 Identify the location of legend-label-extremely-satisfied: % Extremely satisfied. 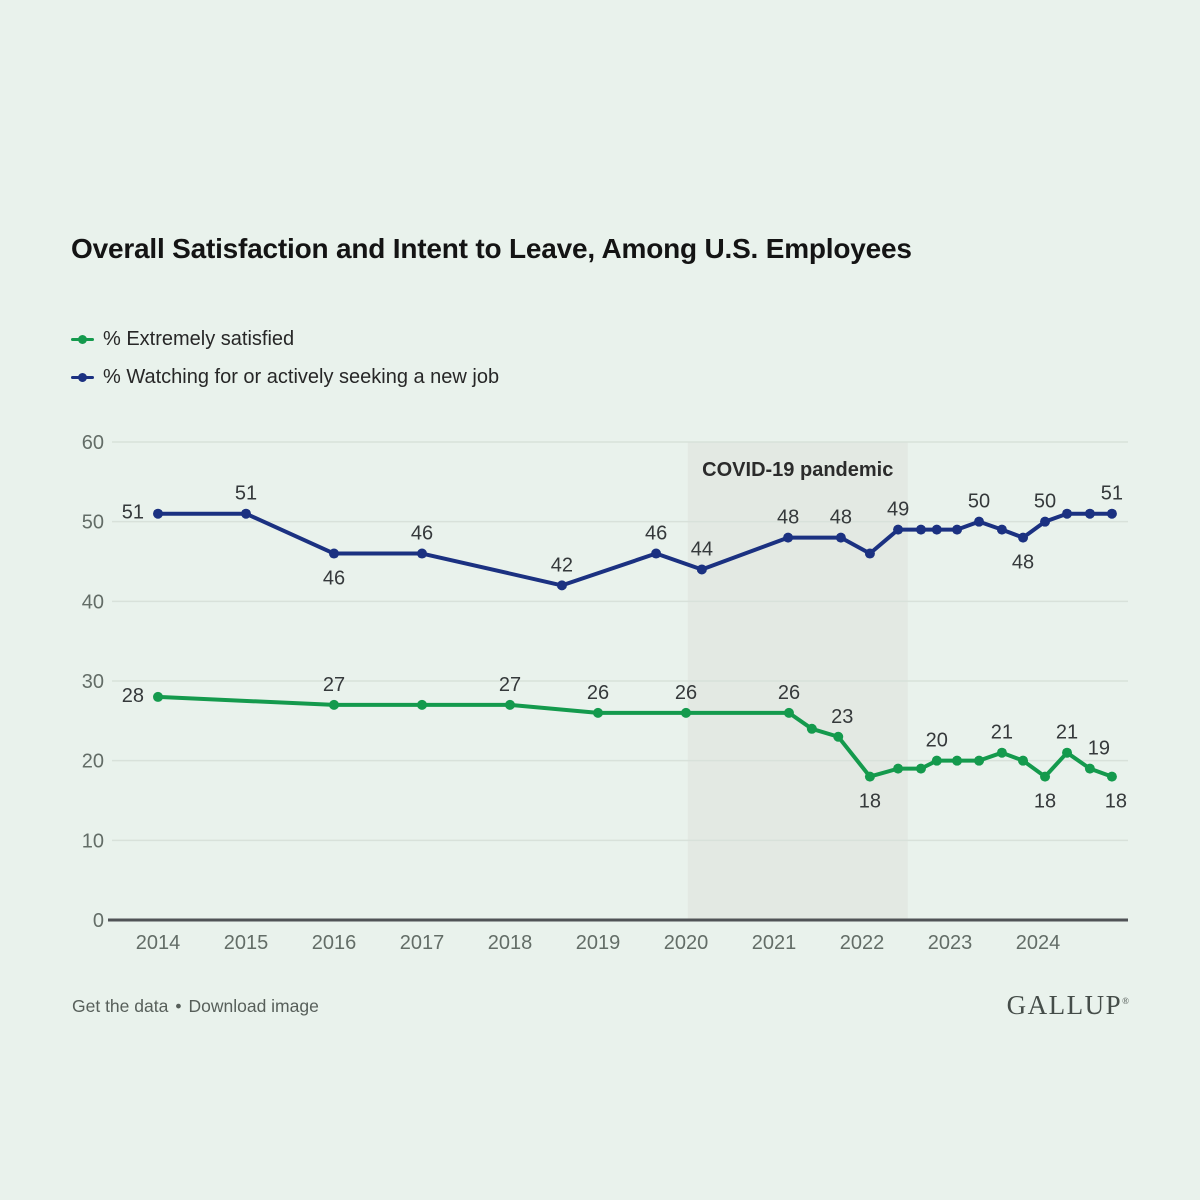
(199, 338).